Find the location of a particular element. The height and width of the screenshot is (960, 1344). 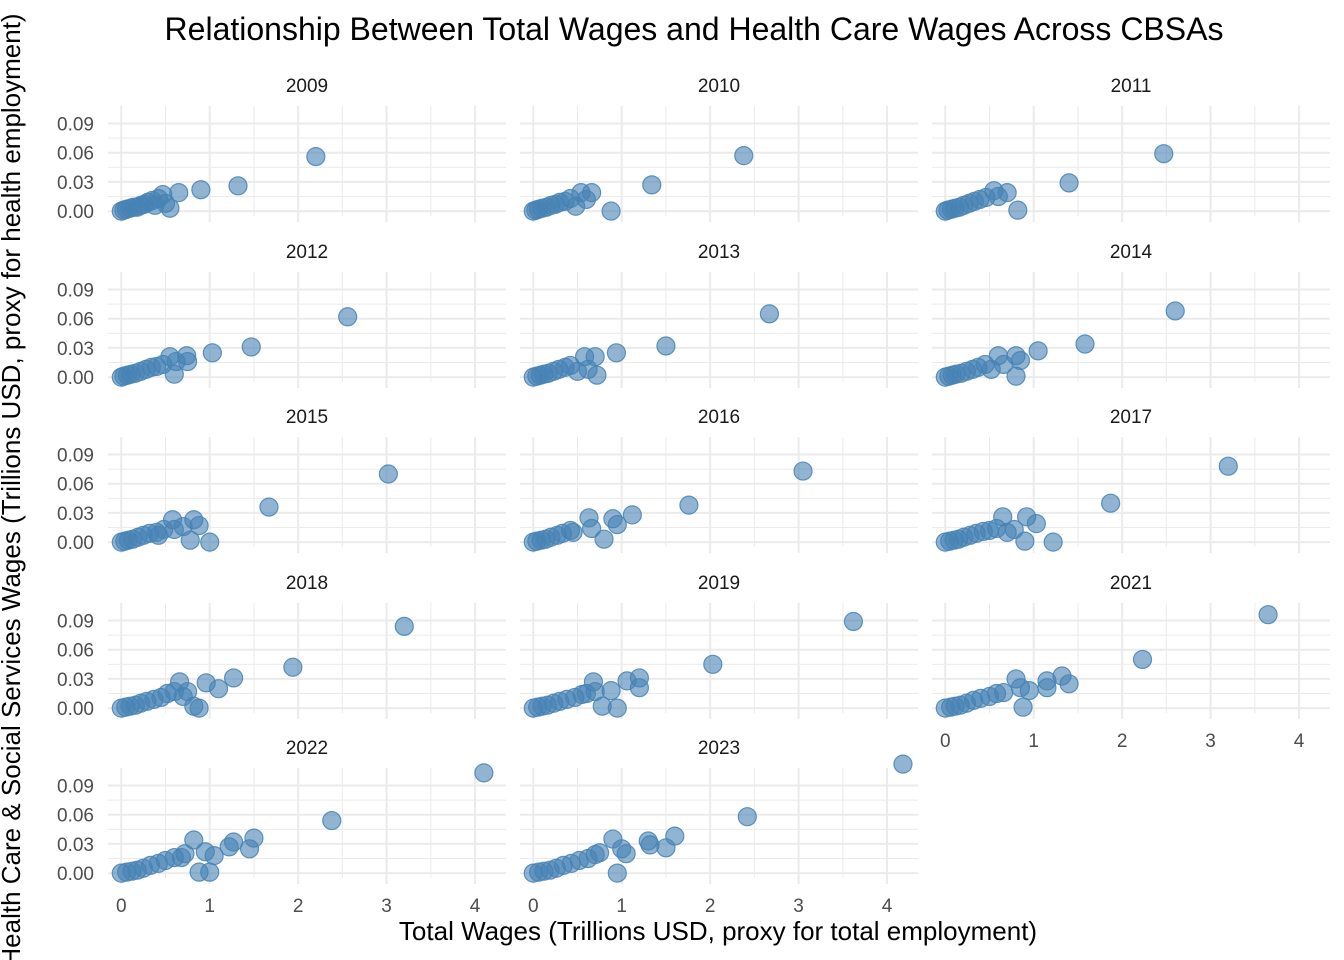

facet-panel-2014: 2014 is located at coordinates (1131, 315).